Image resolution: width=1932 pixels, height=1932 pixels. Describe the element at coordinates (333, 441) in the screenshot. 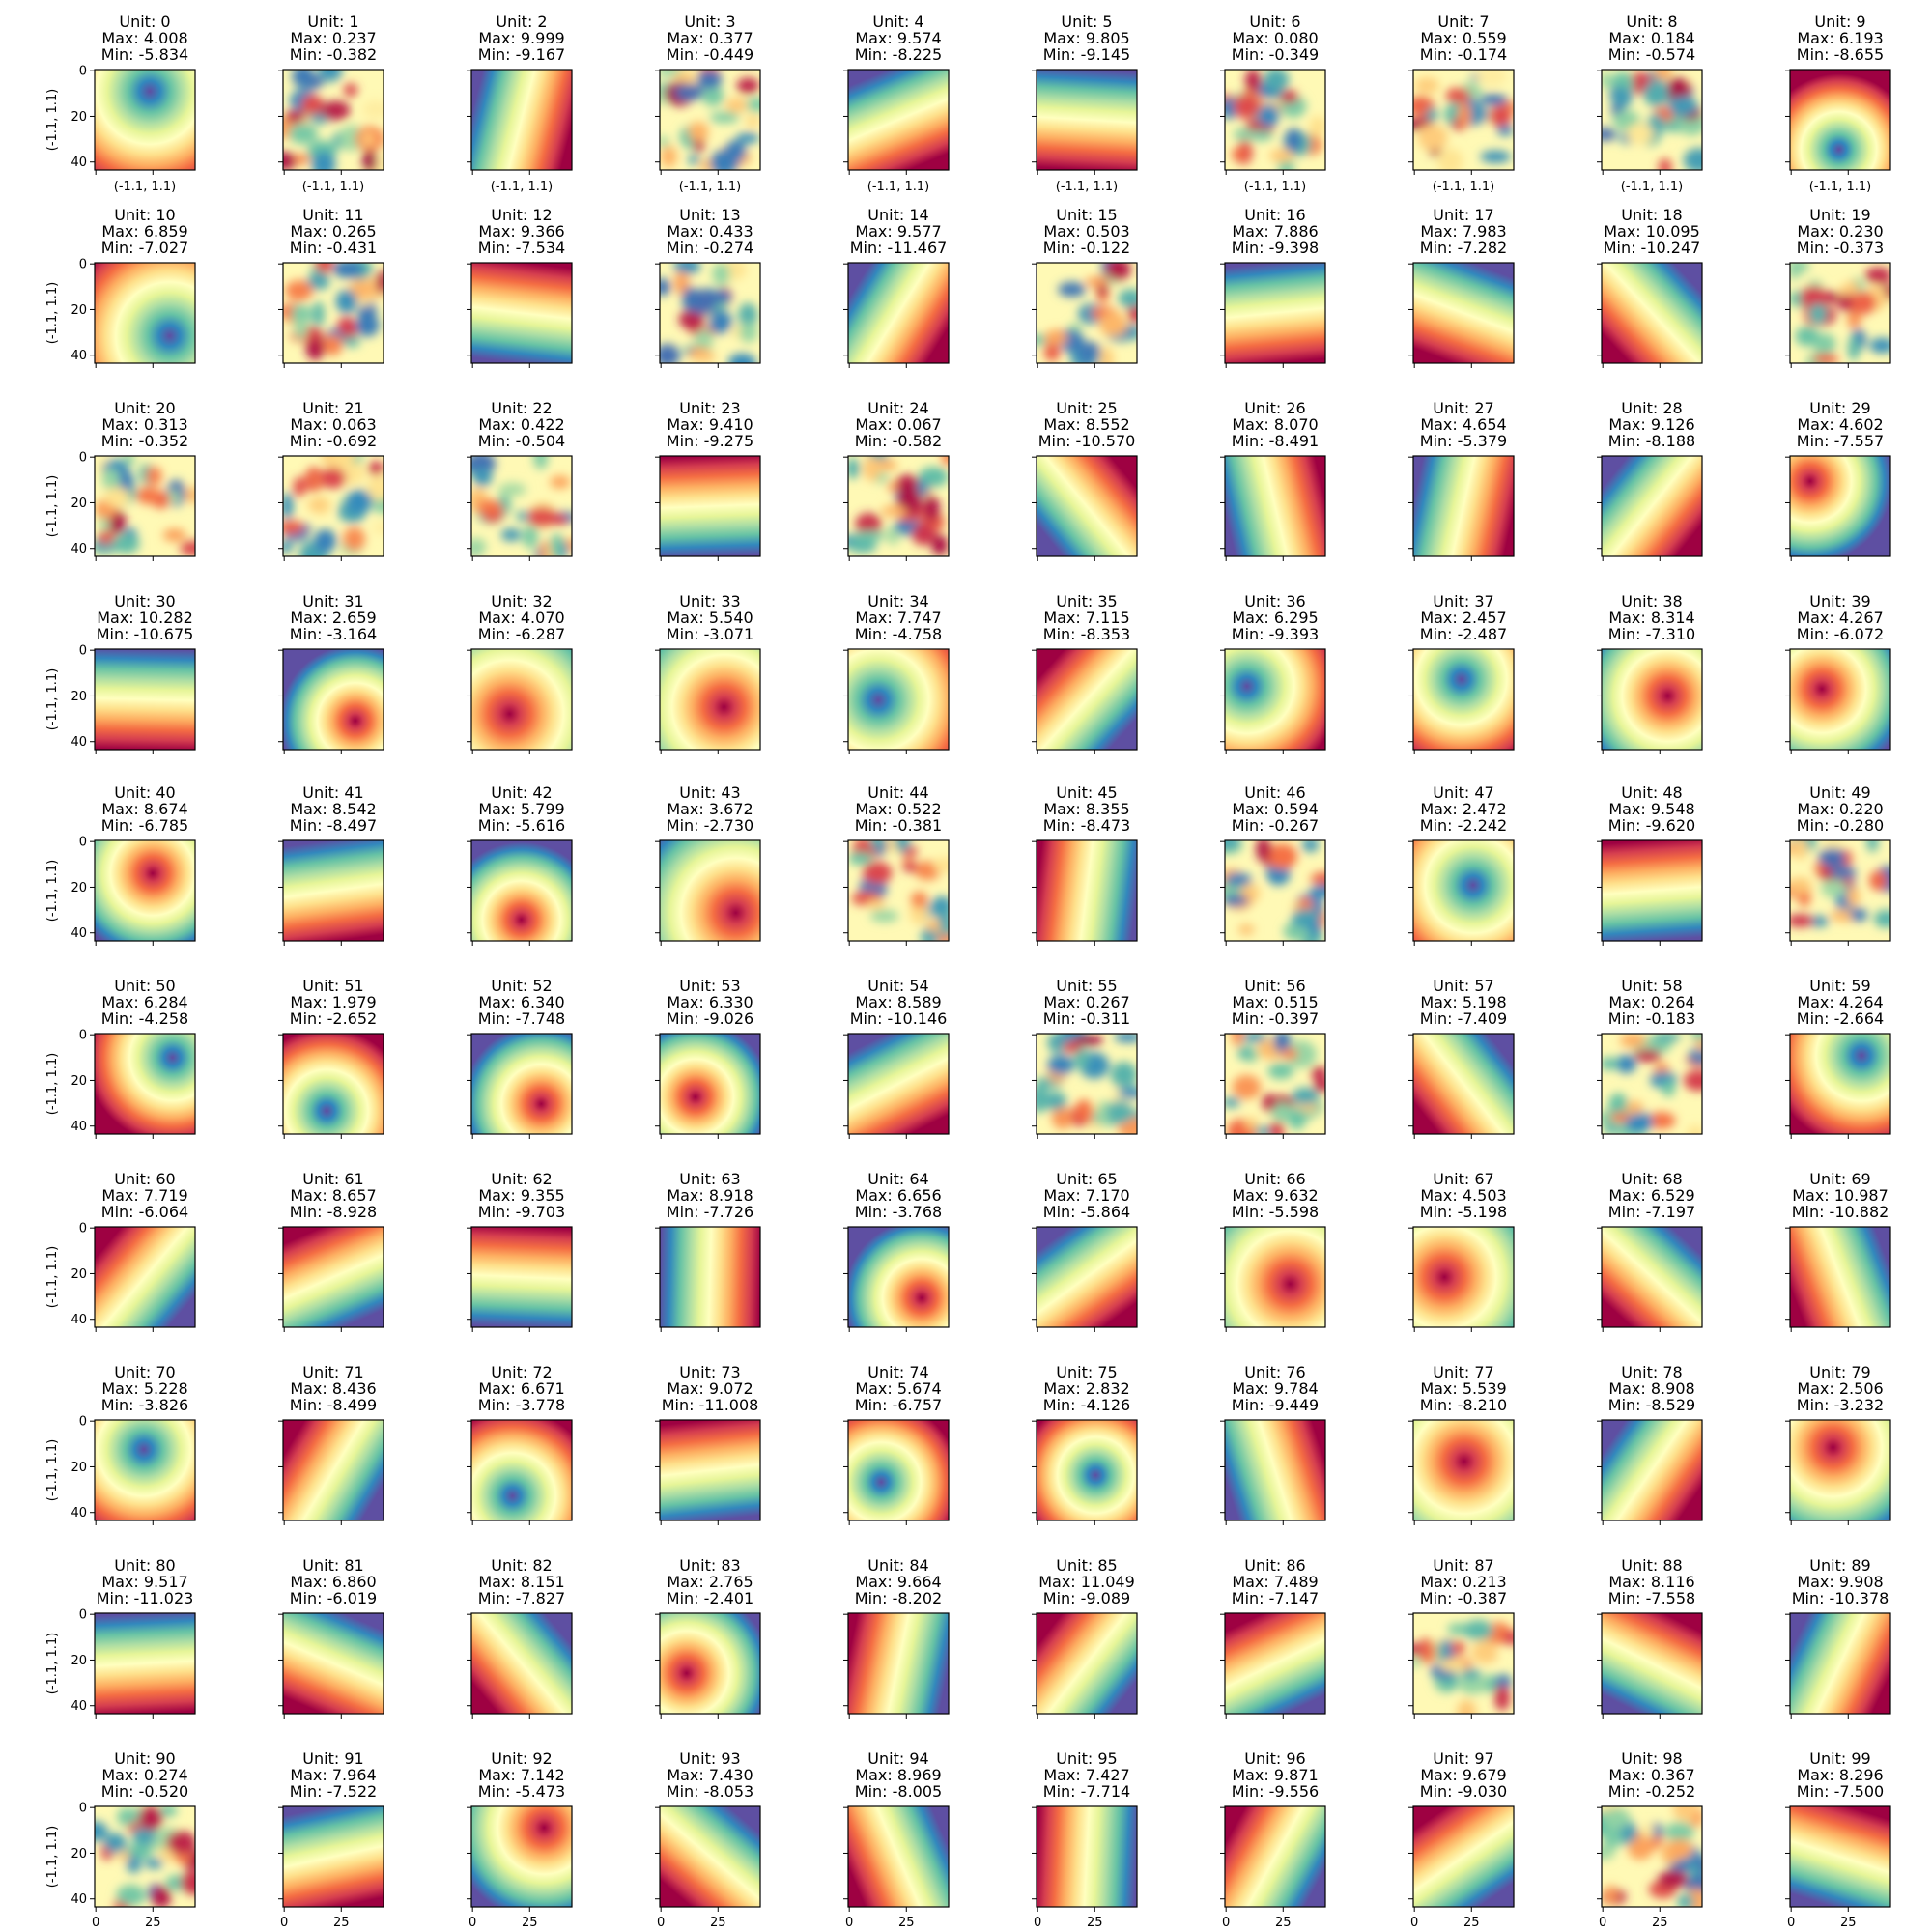

I see `panel-title-min: Min: -0.692` at that location.